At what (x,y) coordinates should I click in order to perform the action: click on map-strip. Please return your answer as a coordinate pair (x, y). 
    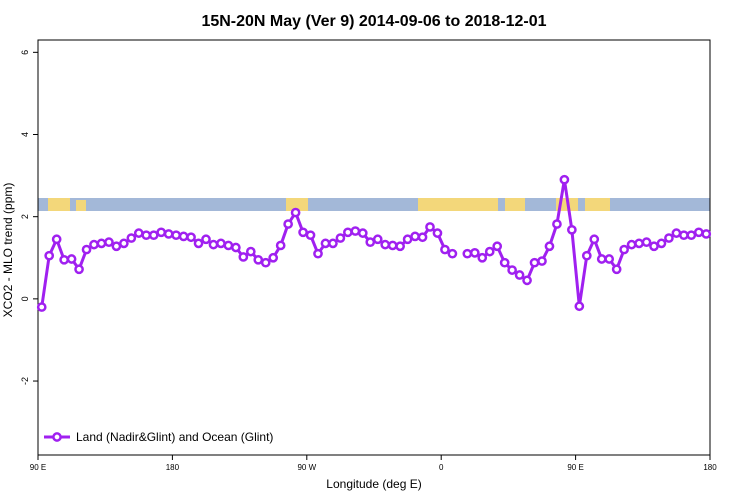
    Looking at the image, I should click on (374, 204).